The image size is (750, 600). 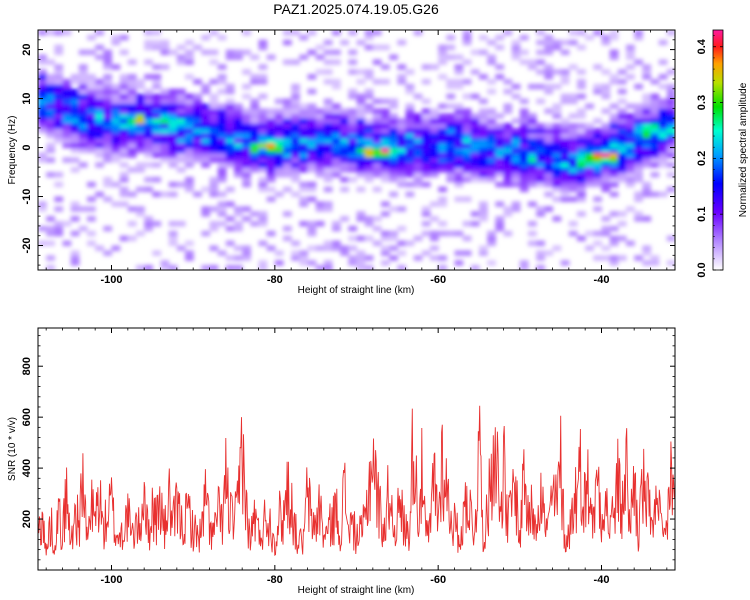 What do you see at coordinates (356, 290) in the screenshot?
I see `heatmap-x-axis-label: Height of straight line (km)` at bounding box center [356, 290].